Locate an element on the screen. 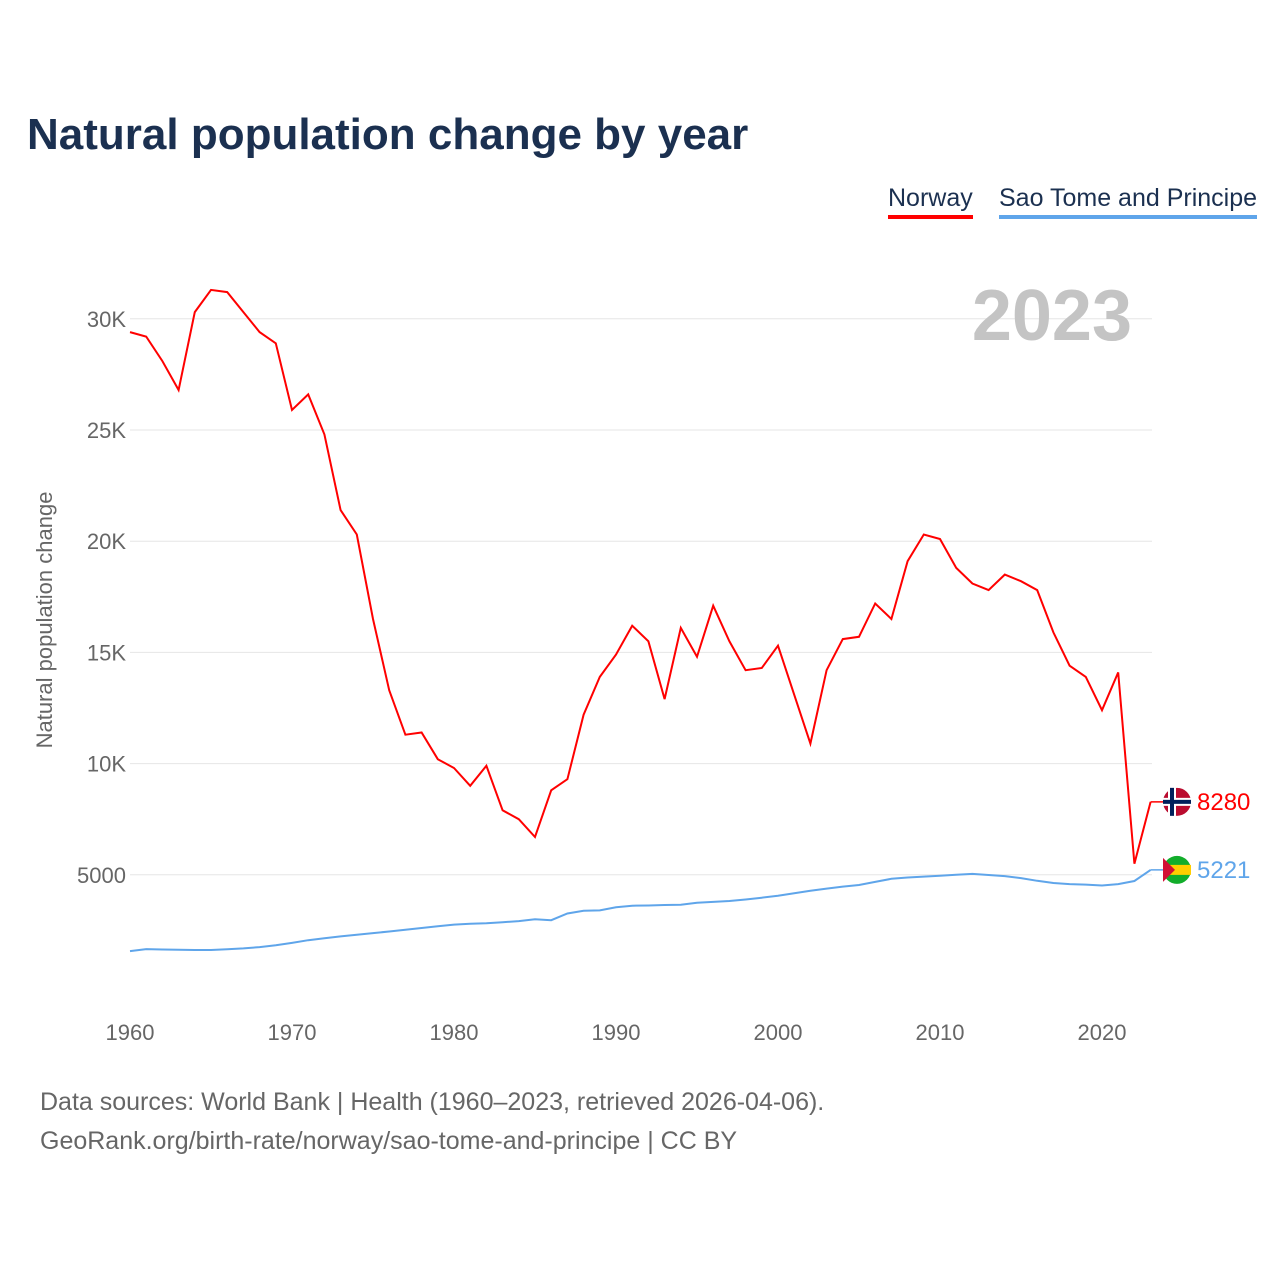  series-line-sao-tome is located at coordinates (640, 911).